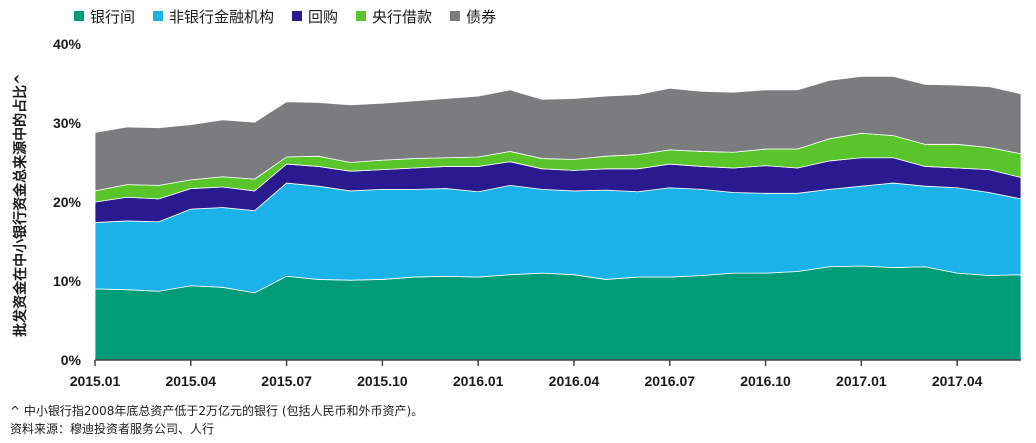 The image size is (1036, 443). I want to click on legend-item-3: 央行借款, so click(394, 16).